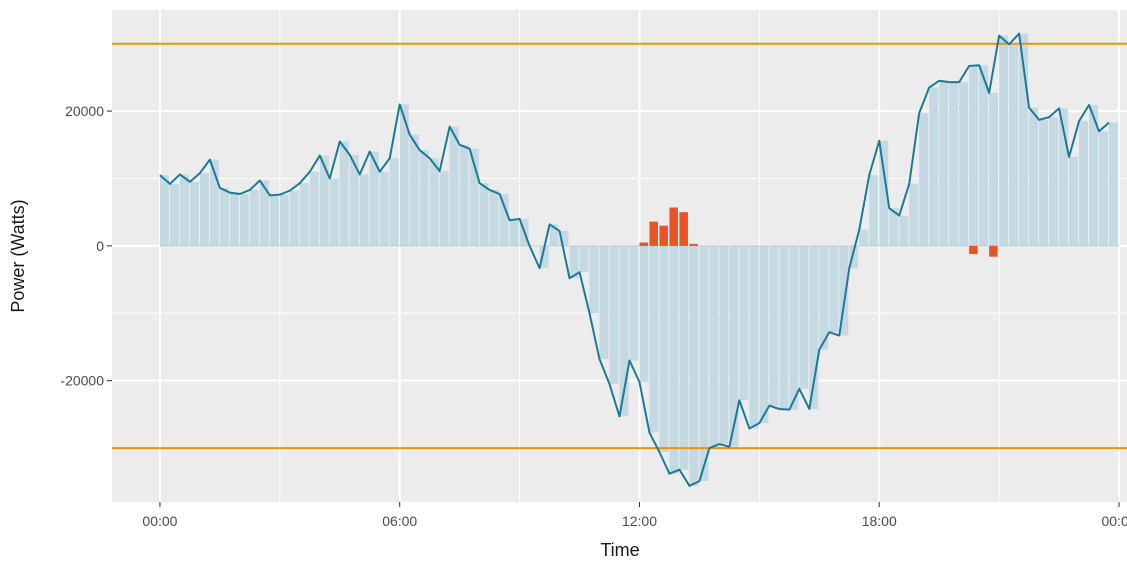 Image resolution: width=1127 pixels, height=567 pixels. What do you see at coordinates (84, 111) in the screenshot?
I see `y-tick-label: 20000` at bounding box center [84, 111].